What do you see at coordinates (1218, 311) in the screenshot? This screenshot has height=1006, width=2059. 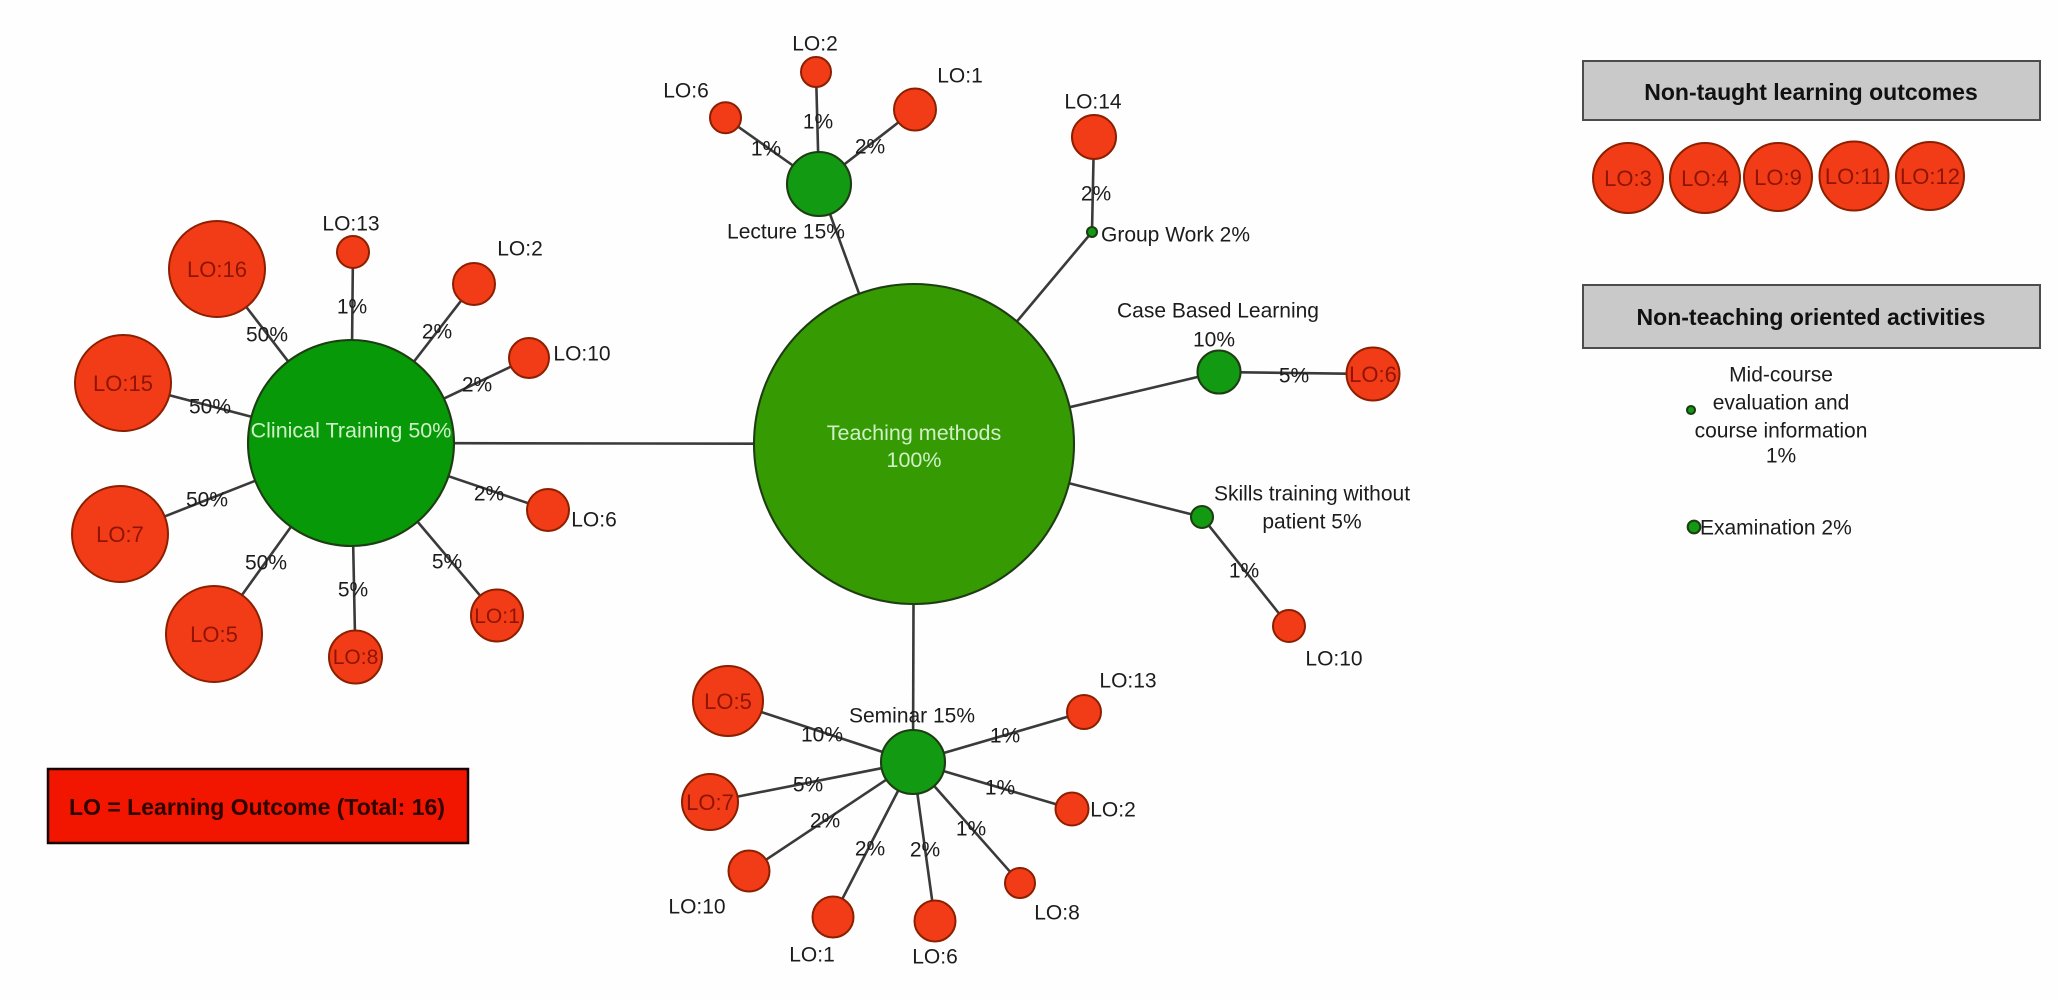 I see `svg-text: Case Based Learning` at bounding box center [1218, 311].